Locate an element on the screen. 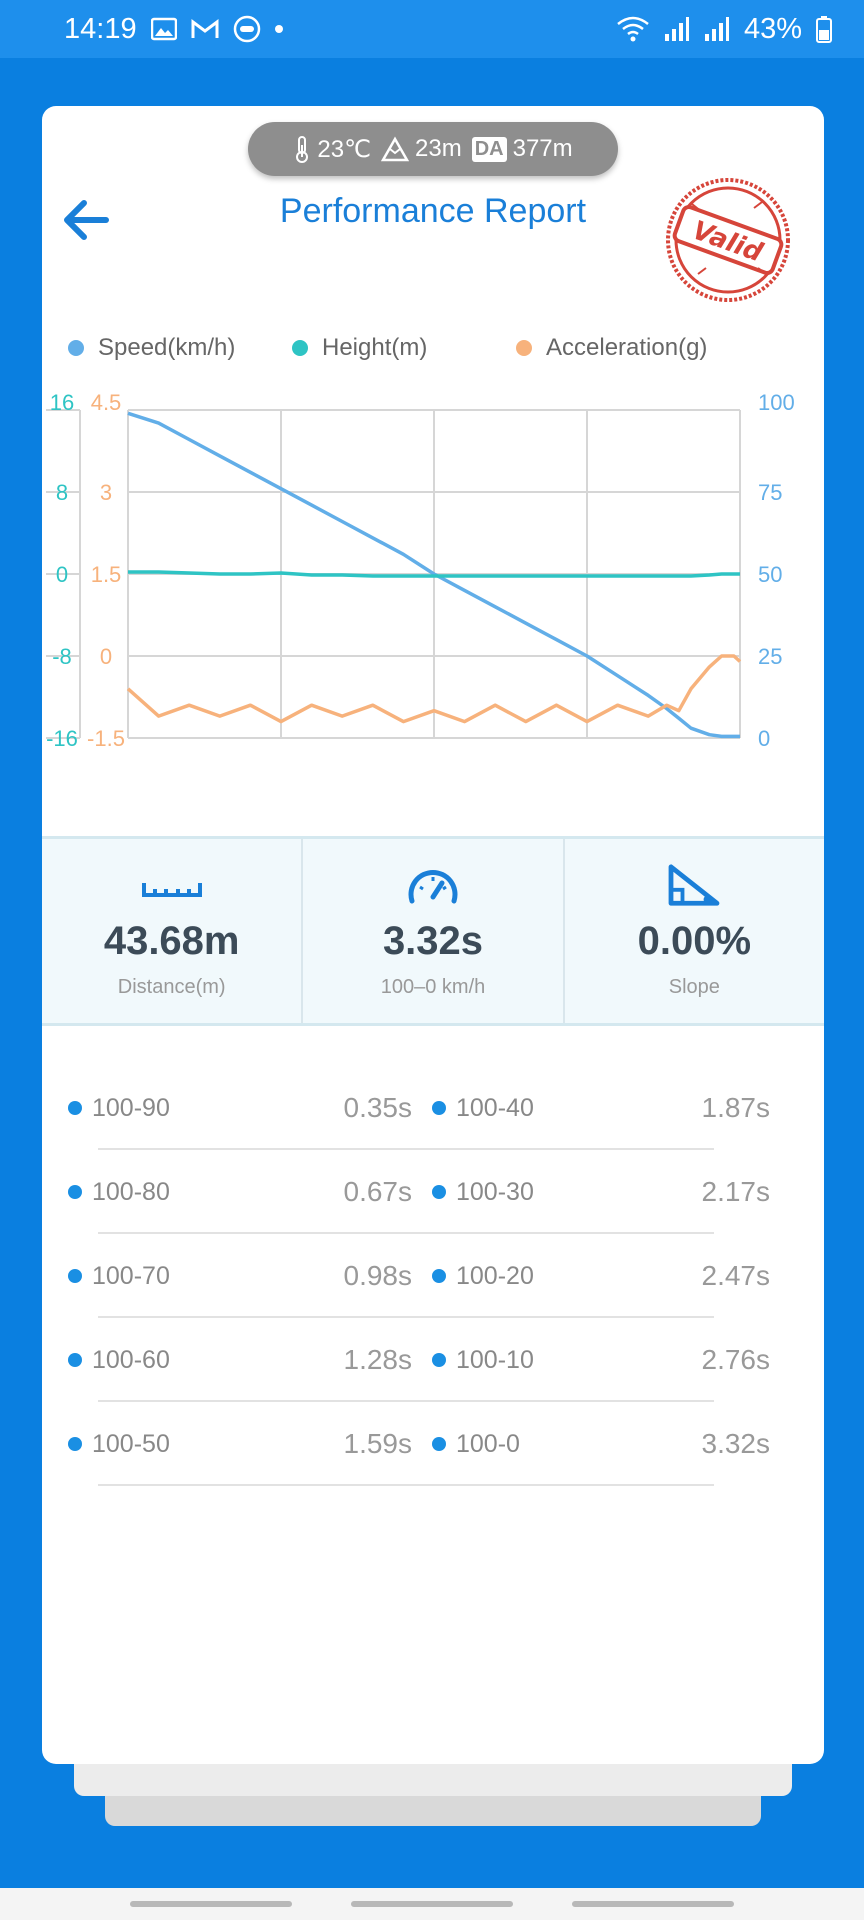 The image size is (864, 1920). split-cell: 100-90 is located at coordinates (119, 1108).